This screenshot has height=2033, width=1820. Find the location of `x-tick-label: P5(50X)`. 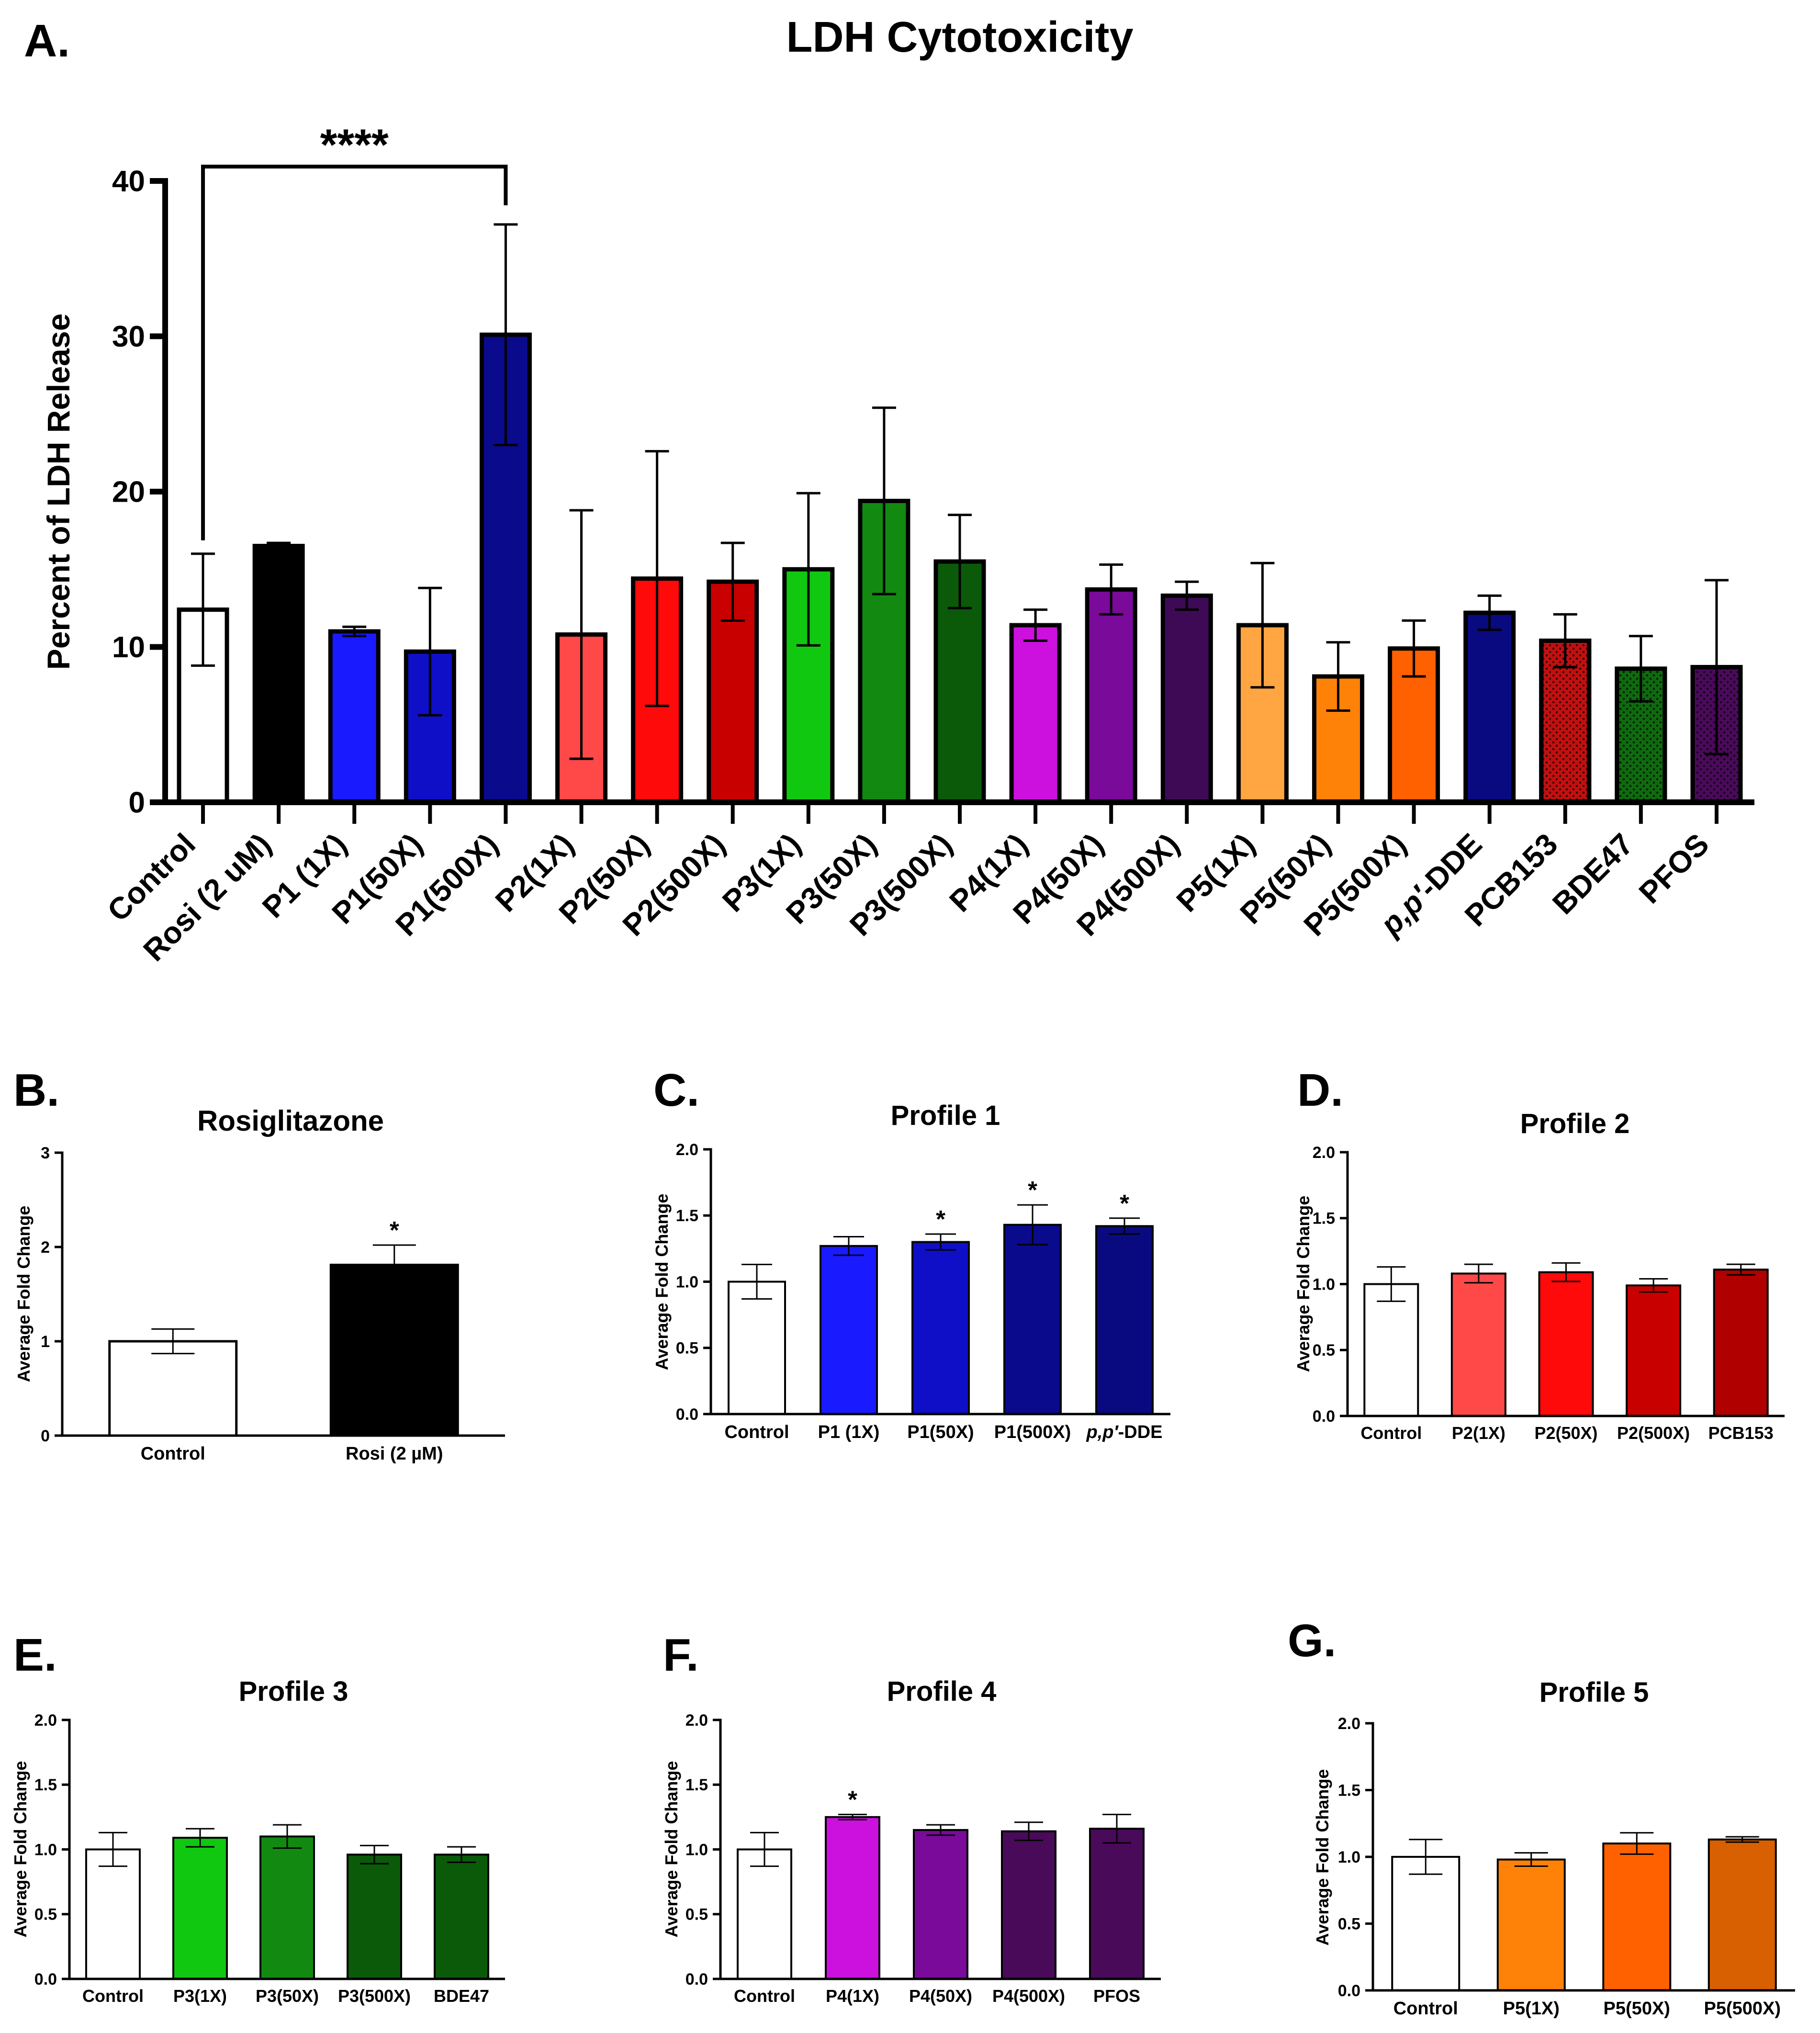

x-tick-label: P5(50X) is located at coordinates (1637, 2009).